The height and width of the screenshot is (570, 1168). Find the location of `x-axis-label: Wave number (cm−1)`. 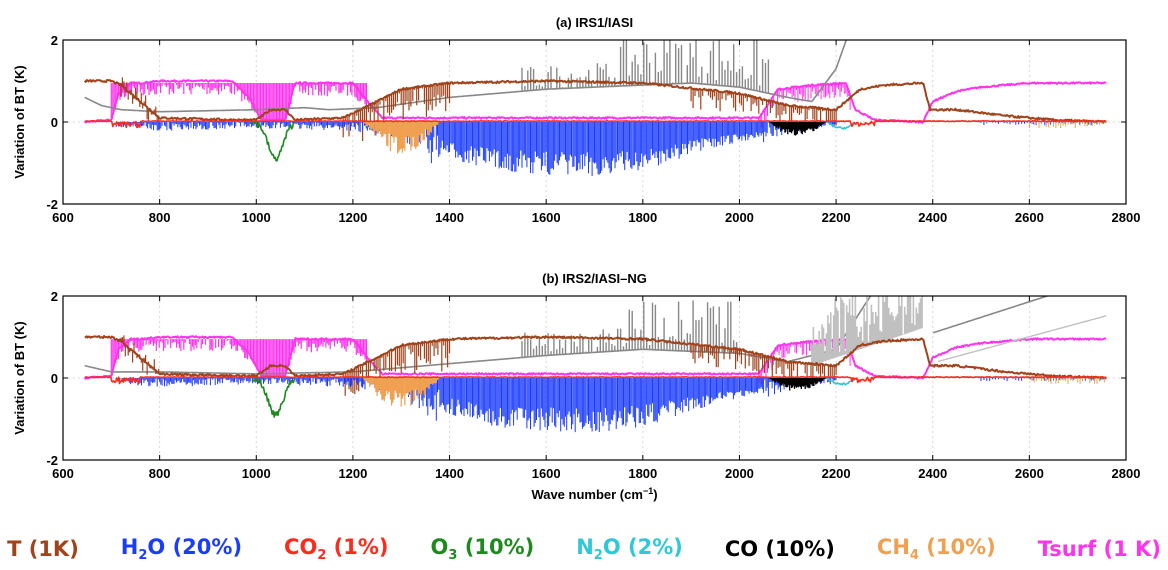

x-axis-label: Wave number (cm−1) is located at coordinates (594, 494).